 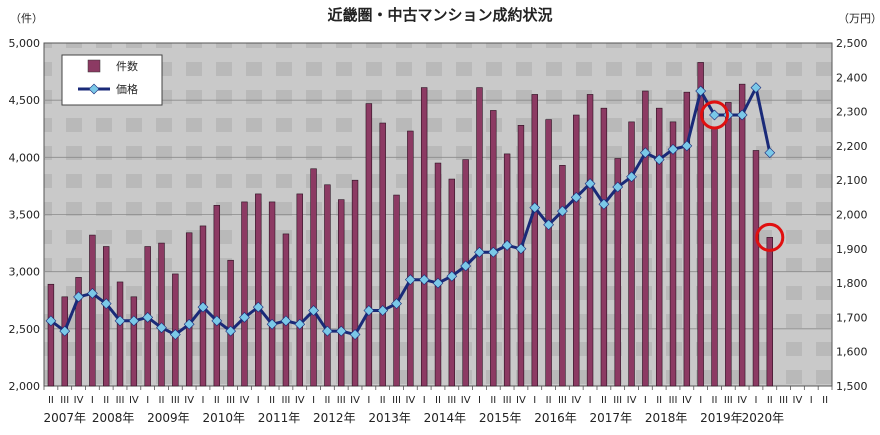 What do you see at coordinates (852, 215) in the screenshot?
I see `right-tick-label: 2,000` at bounding box center [852, 215].